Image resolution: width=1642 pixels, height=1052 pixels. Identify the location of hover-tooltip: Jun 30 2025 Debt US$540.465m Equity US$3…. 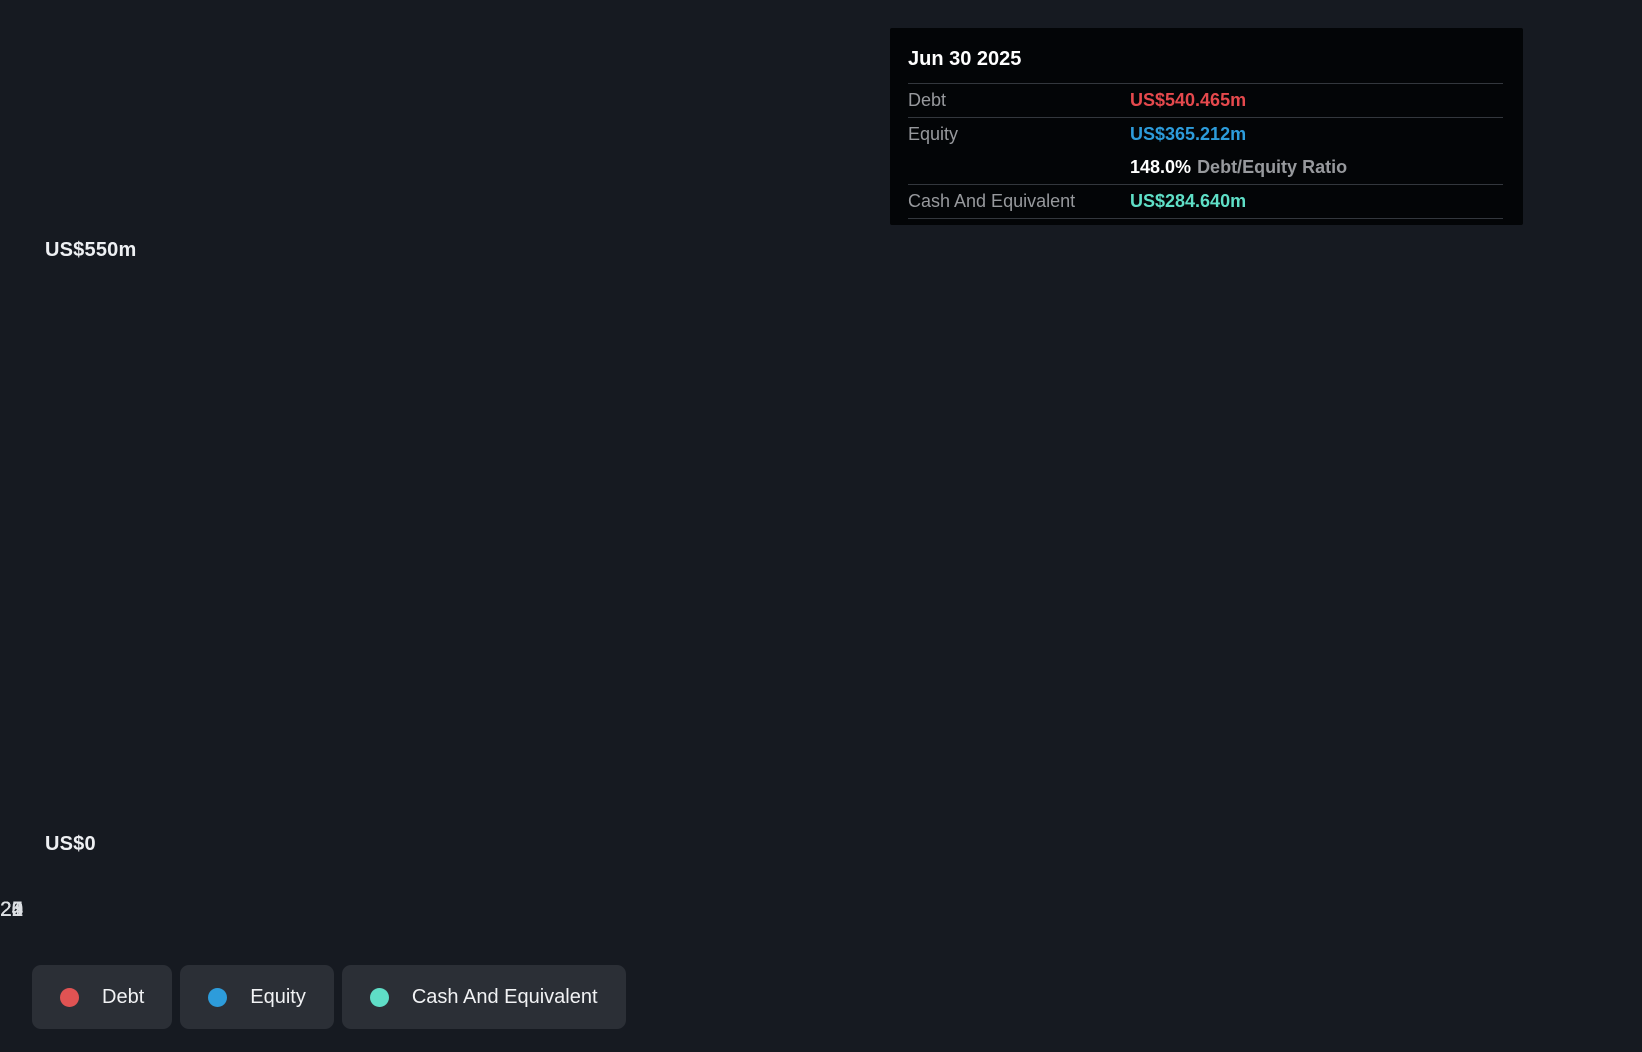
(1206, 126).